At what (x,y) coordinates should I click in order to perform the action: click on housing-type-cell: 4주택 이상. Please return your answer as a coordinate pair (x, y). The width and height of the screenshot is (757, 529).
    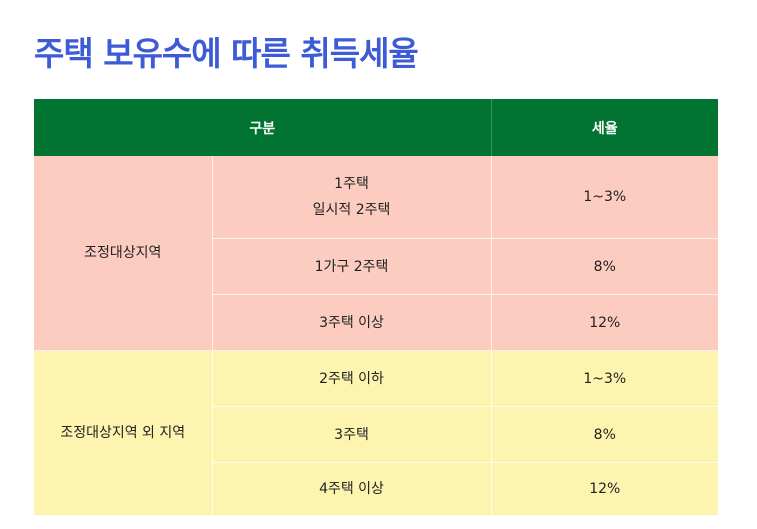
    Looking at the image, I should click on (352, 489).